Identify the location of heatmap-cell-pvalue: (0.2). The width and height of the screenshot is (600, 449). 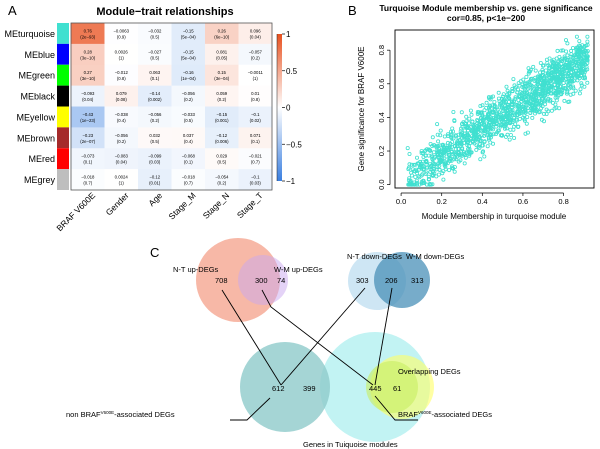
(221, 183).